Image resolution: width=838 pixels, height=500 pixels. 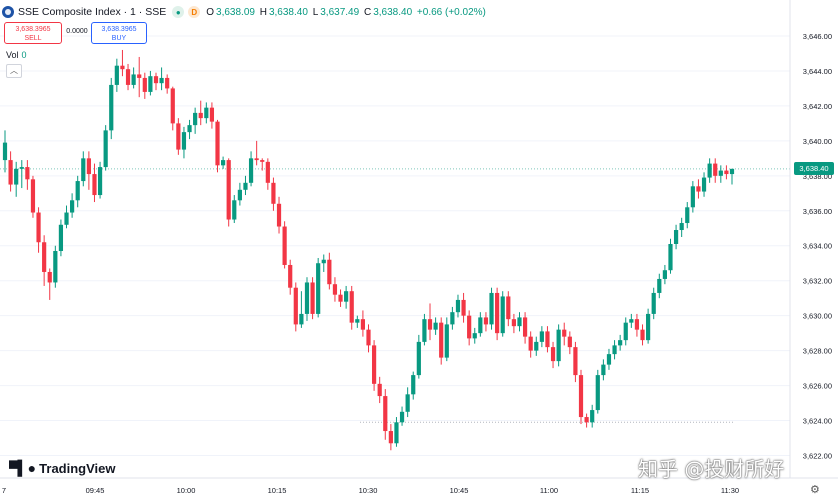 I want to click on tradingview-logo: ▀▍● TradingView, so click(x=62, y=468).